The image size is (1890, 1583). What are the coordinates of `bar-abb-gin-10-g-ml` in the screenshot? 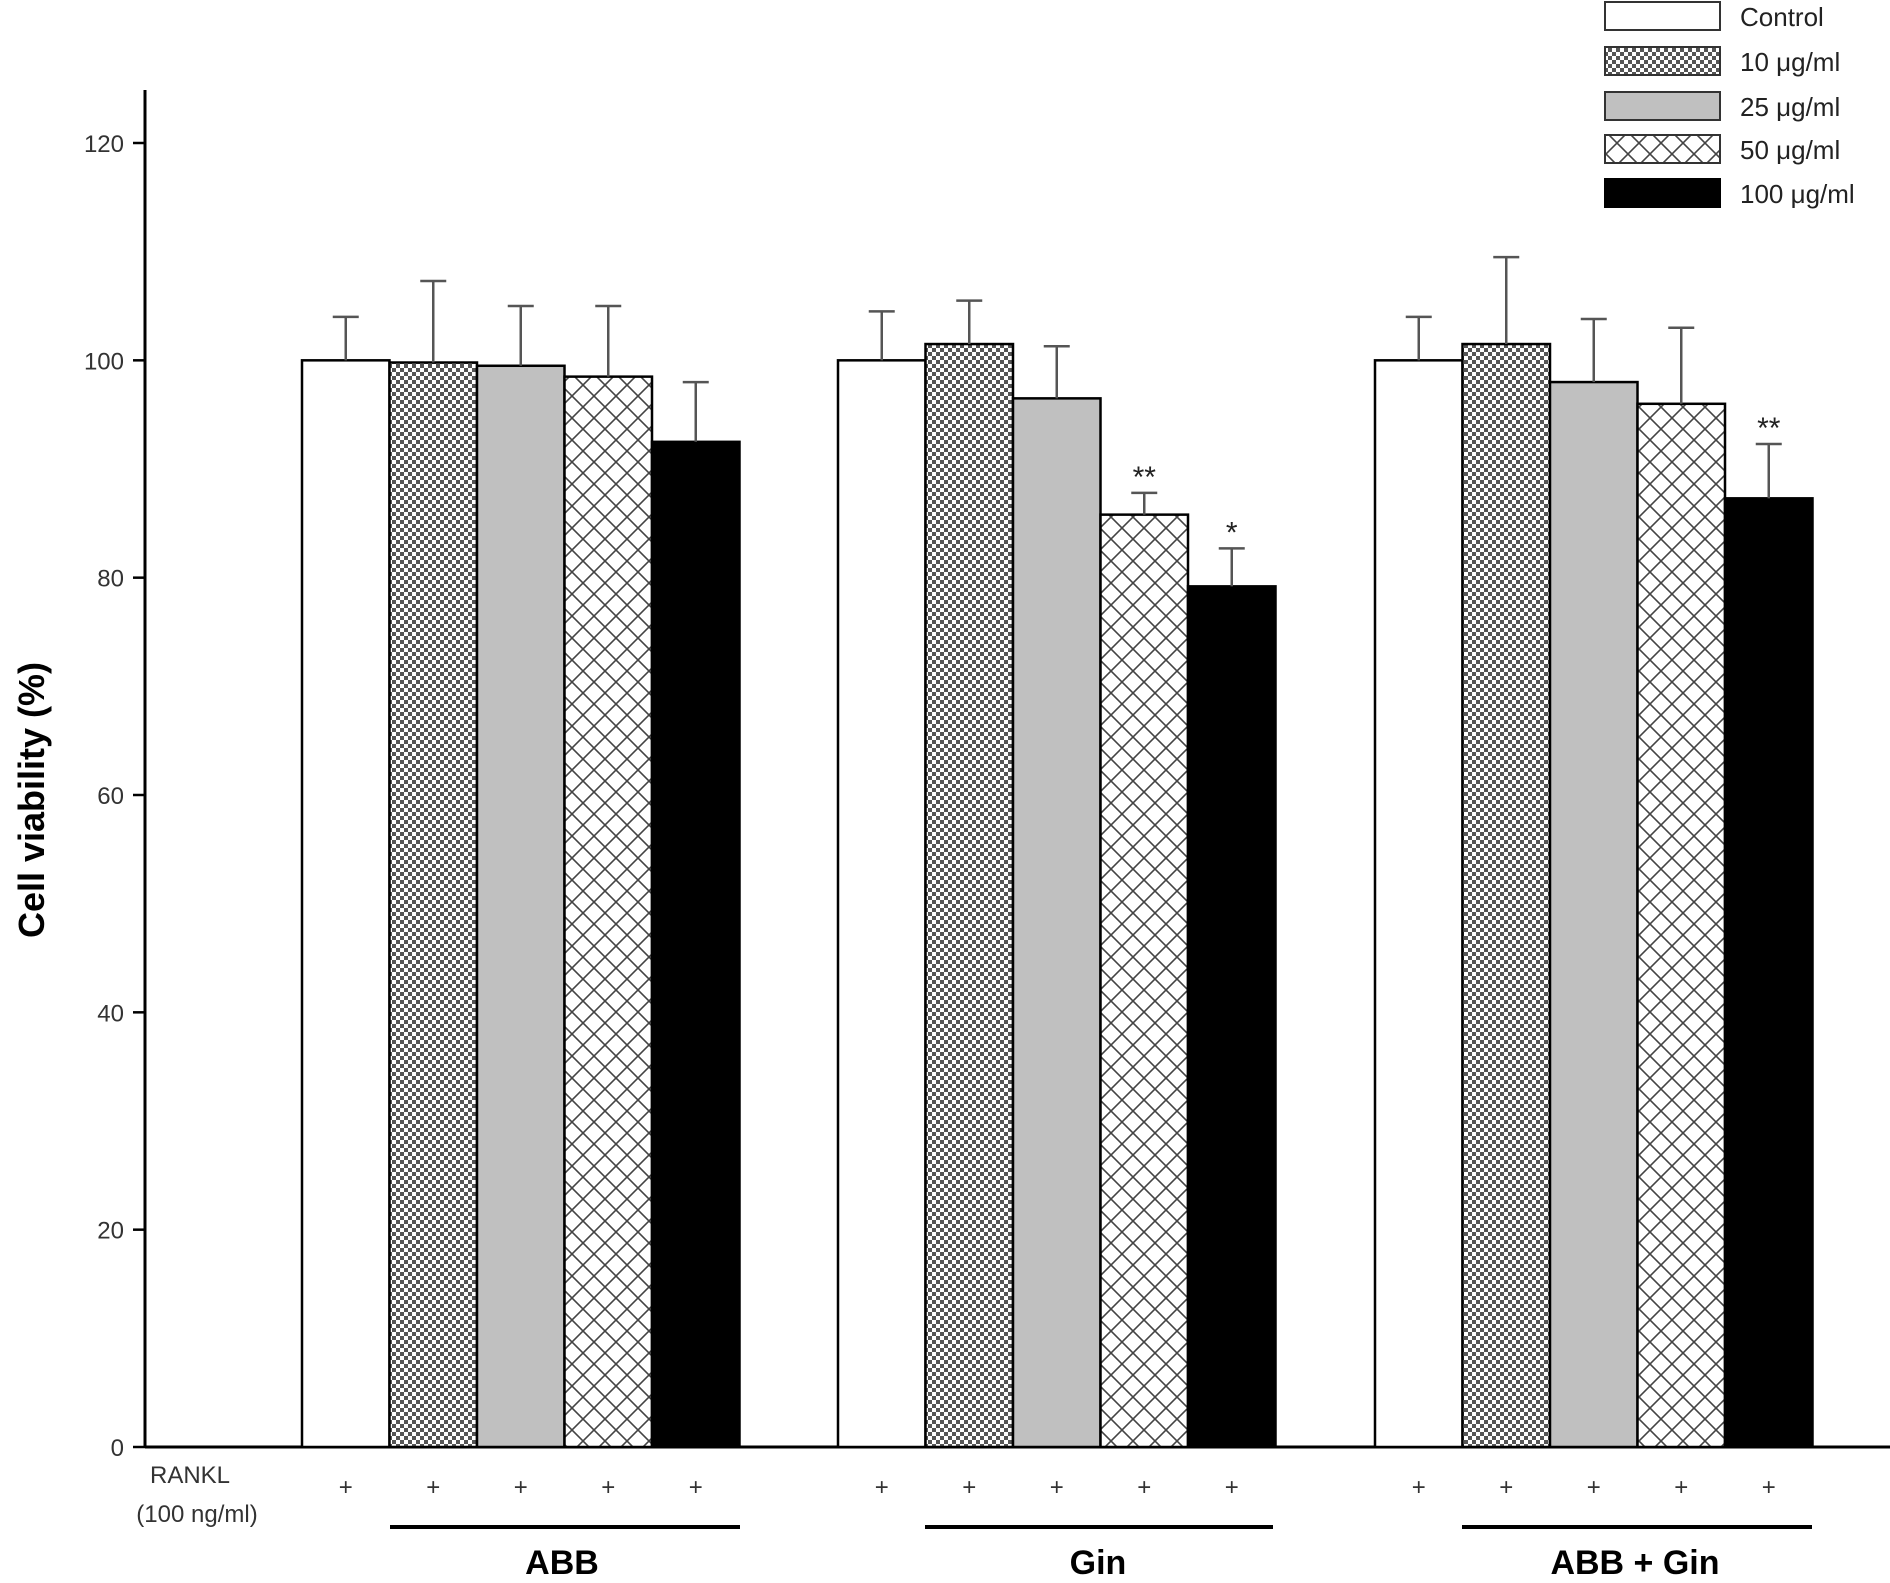 It's located at (1506, 895).